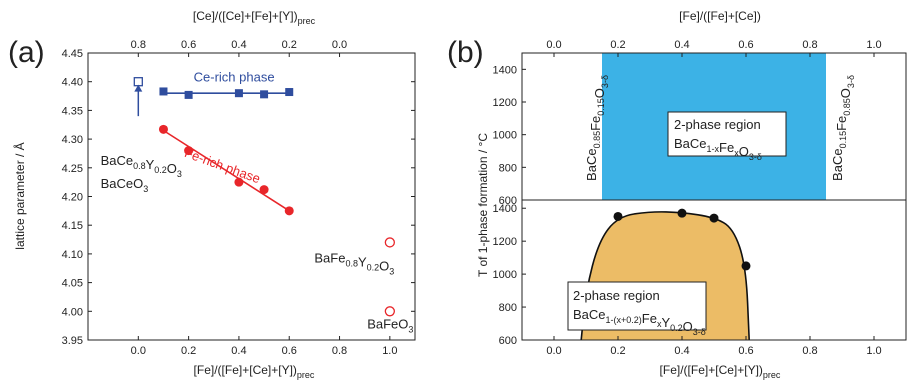  What do you see at coordinates (744, 151) in the screenshot?
I see `b-top-region-label-formula-part: O` at bounding box center [744, 151].